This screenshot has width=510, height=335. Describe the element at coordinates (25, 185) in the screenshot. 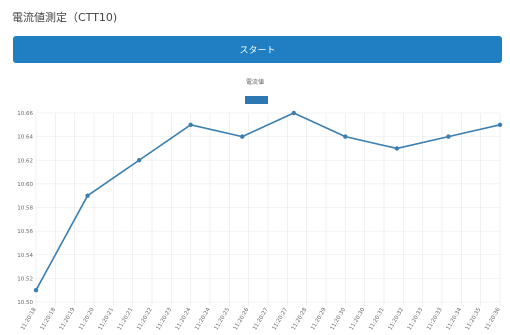

I see `y-tick-label: 10.60` at that location.